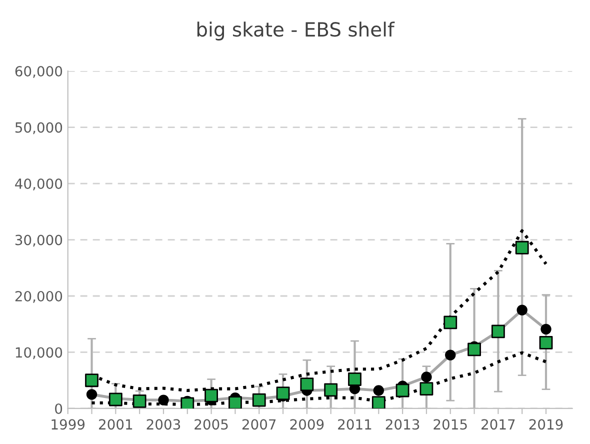 This screenshot has height=444, width=590. I want to click on y-tick-label: 50,000, so click(38, 128).